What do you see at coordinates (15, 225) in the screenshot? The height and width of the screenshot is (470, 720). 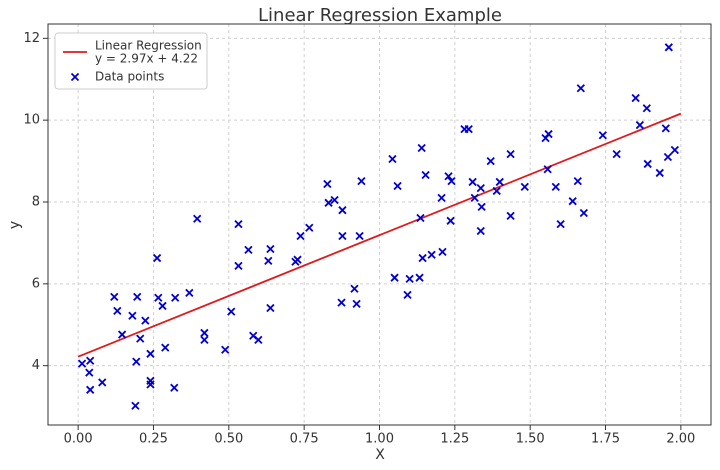 I see `y-axis-label: y` at bounding box center [15, 225].